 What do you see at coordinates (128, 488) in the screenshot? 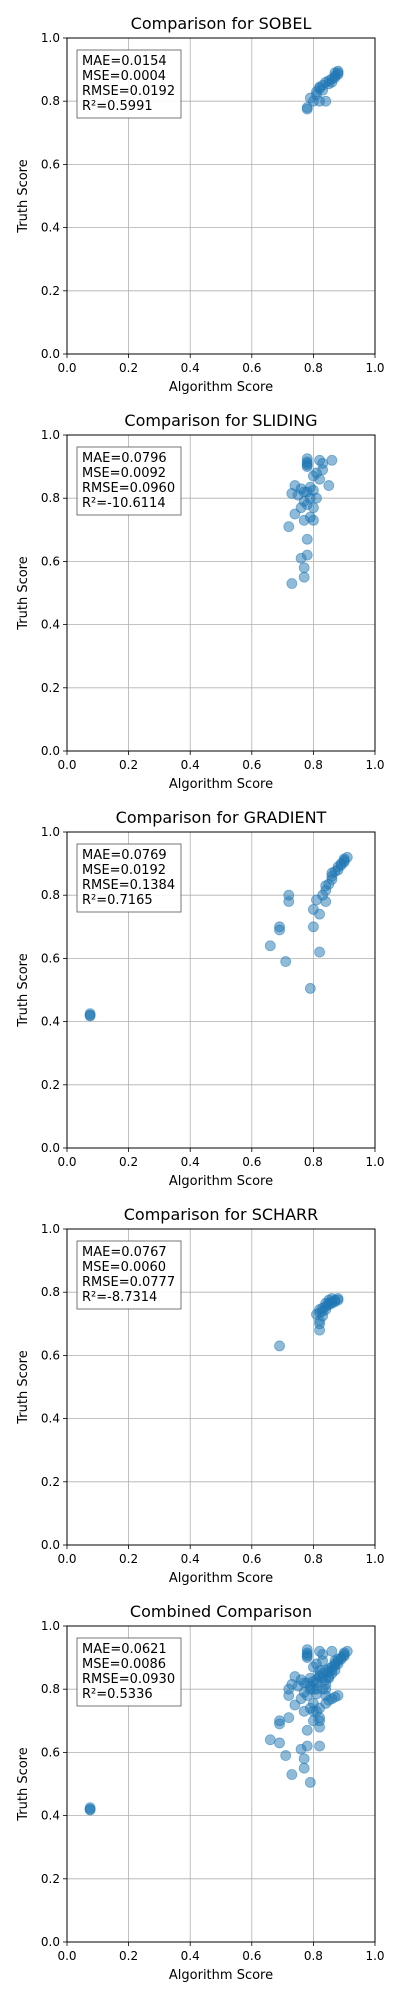
I see `stats-text: RMSE=0.0960` at bounding box center [128, 488].